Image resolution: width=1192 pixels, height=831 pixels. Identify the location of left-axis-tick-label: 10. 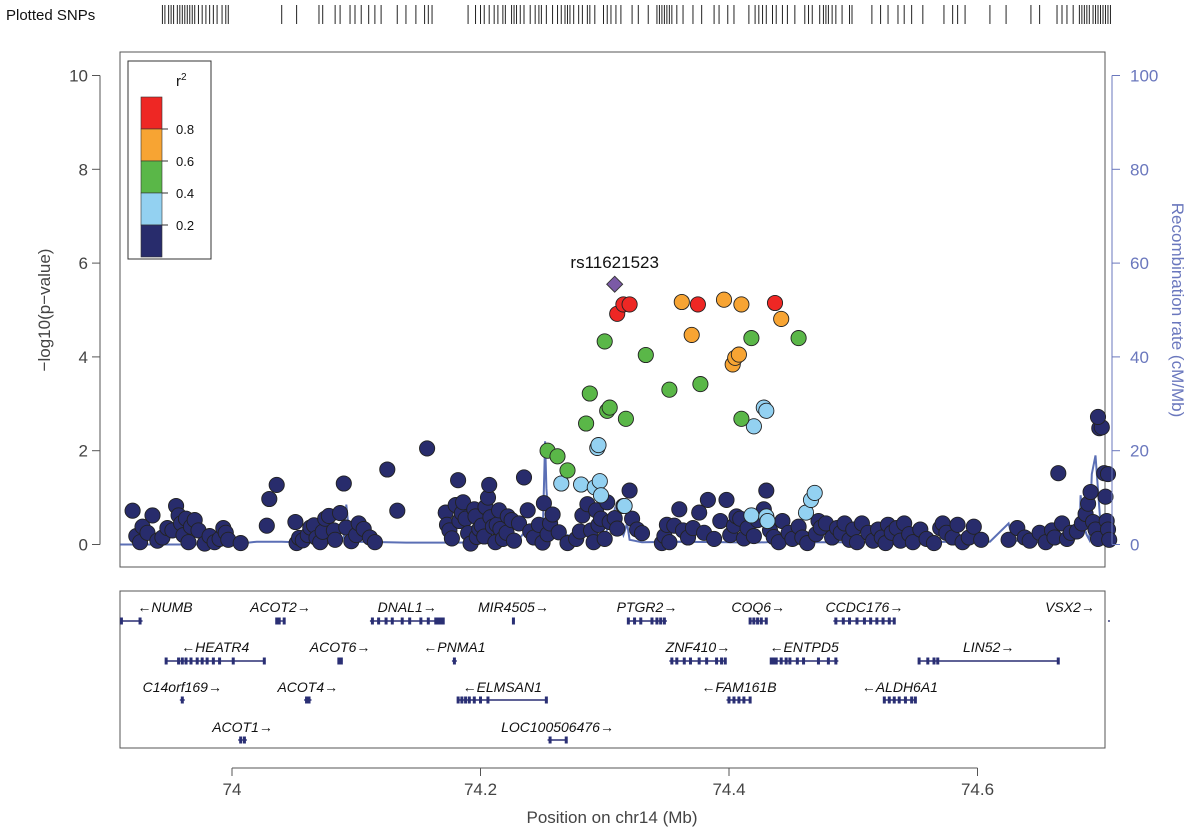
(78, 76).